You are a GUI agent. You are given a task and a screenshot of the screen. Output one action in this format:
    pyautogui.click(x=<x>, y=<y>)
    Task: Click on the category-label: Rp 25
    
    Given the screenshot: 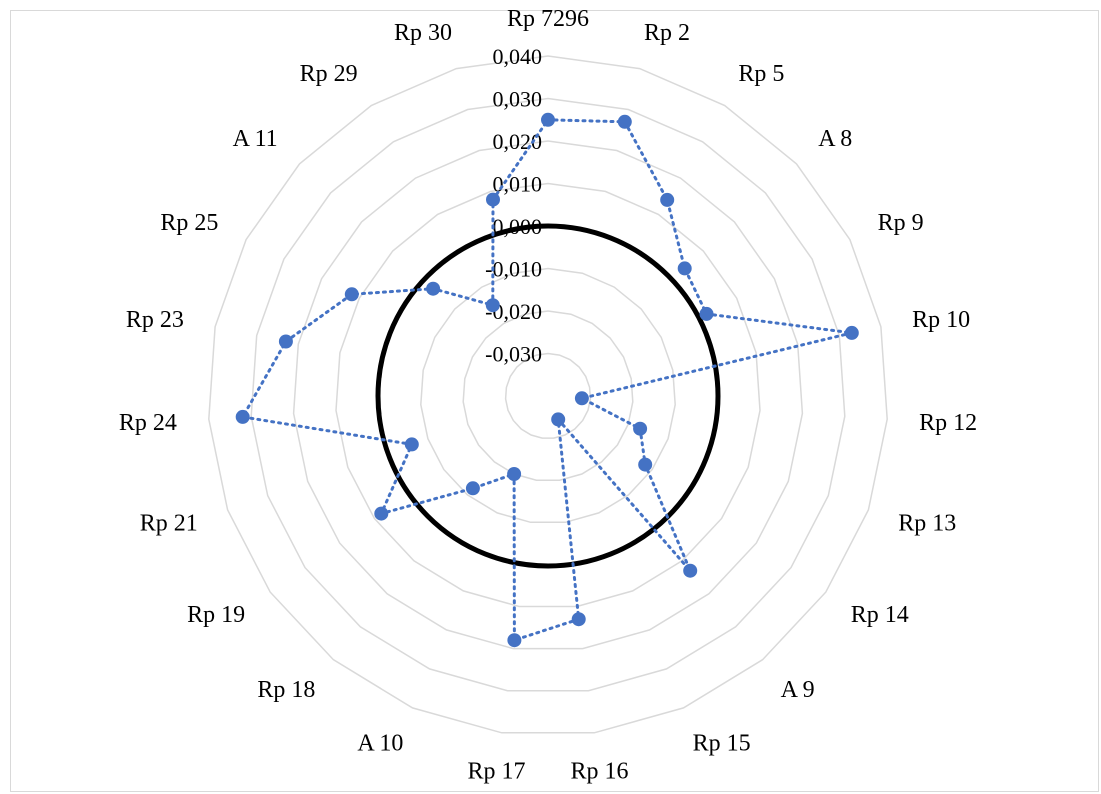 What is the action you would take?
    pyautogui.click(x=189, y=223)
    